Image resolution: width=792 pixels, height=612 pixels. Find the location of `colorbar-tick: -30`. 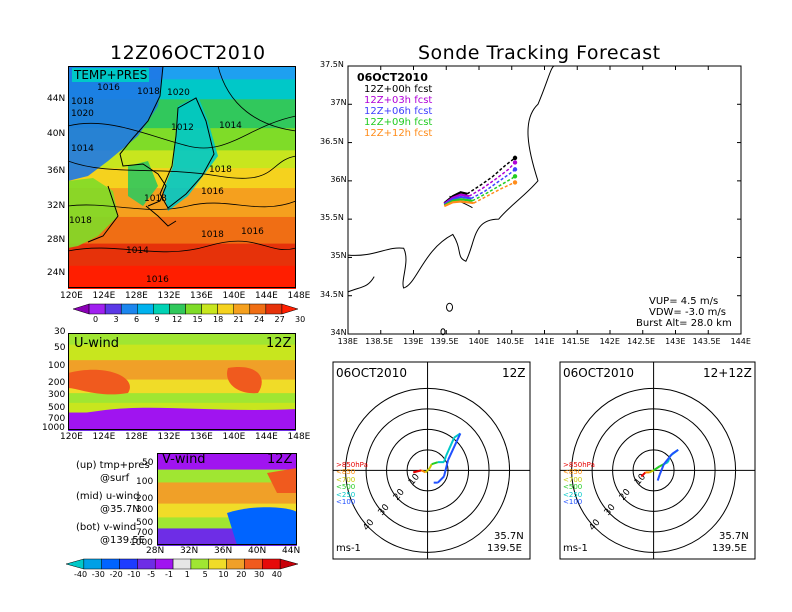

colorbar-tick: -30 is located at coordinates (98, 574).